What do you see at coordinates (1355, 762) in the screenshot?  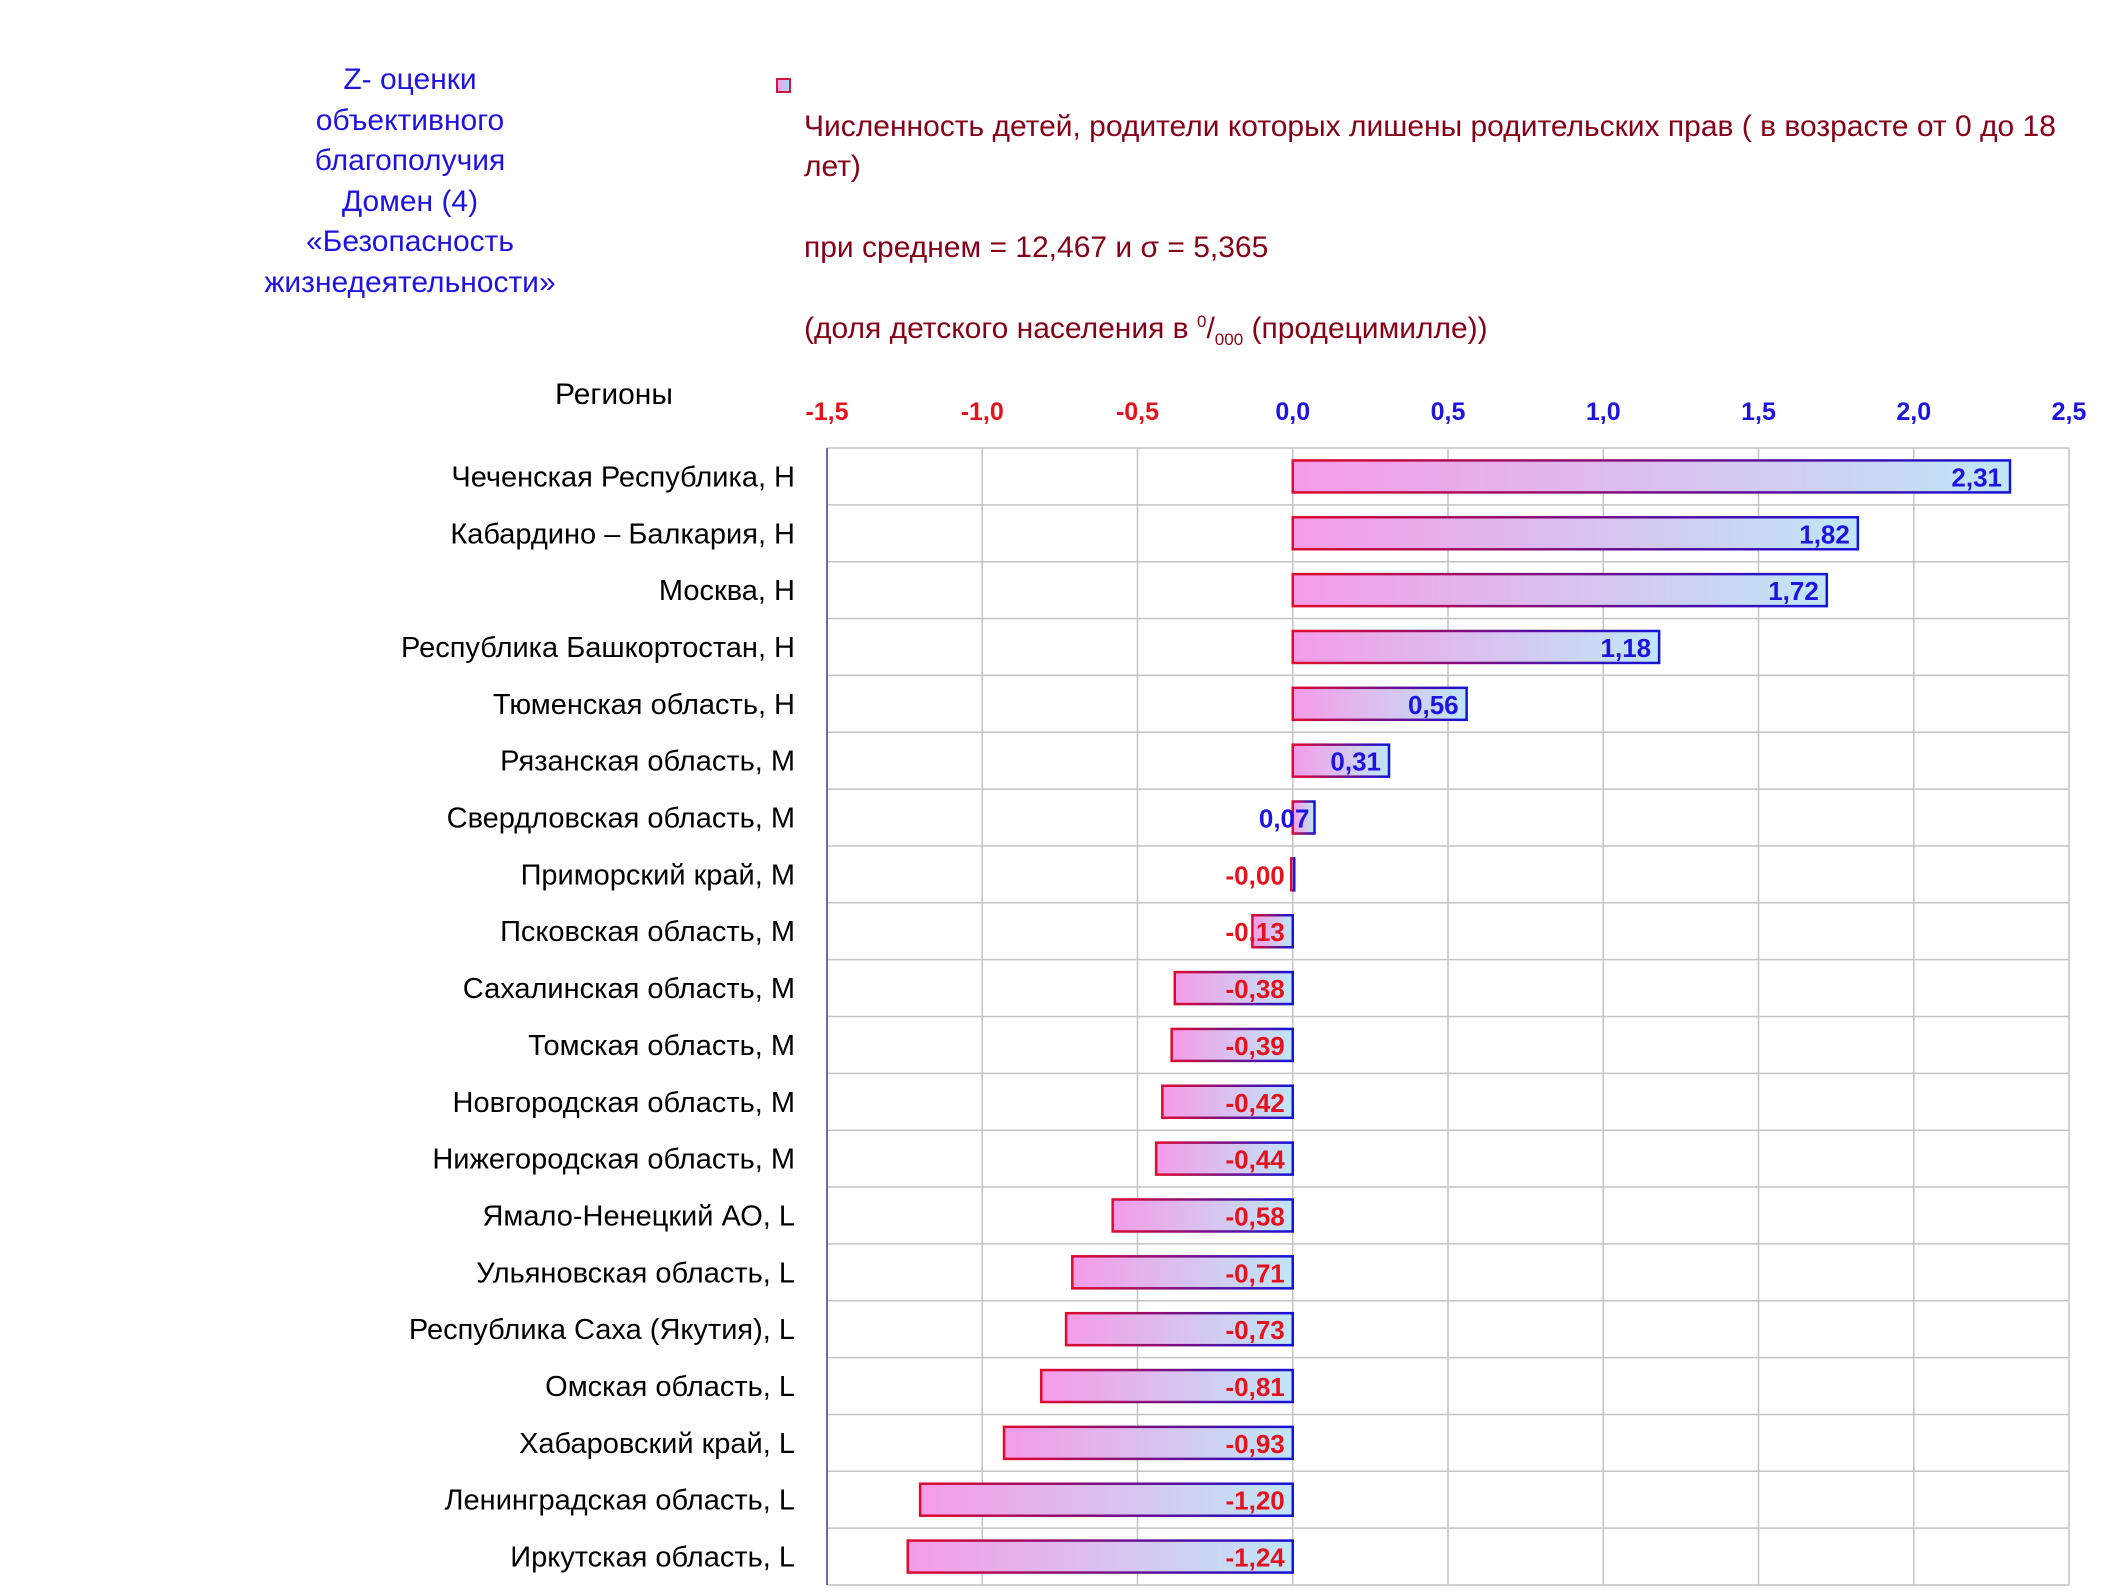 I see `bar-value-label: 0,31` at bounding box center [1355, 762].